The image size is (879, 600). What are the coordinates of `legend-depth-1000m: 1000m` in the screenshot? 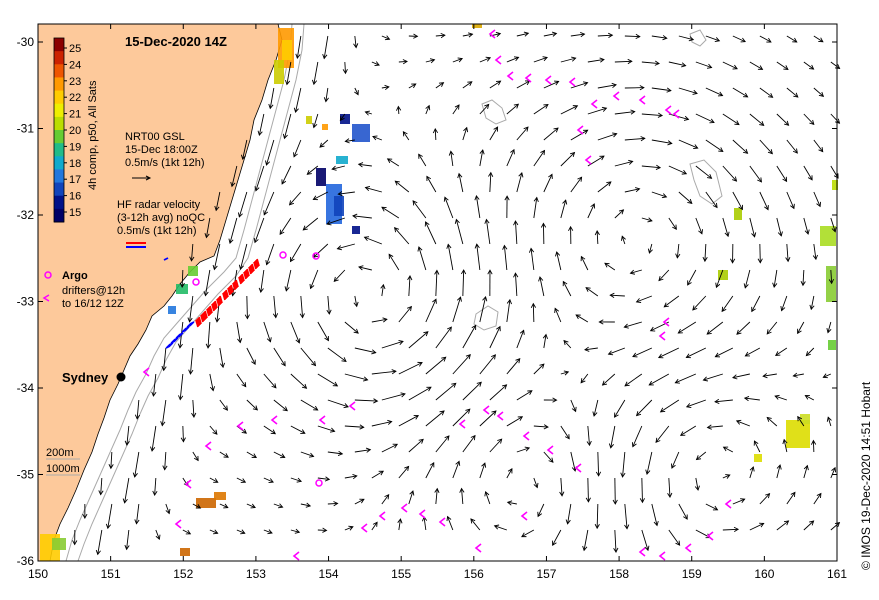 It's located at (63, 469).